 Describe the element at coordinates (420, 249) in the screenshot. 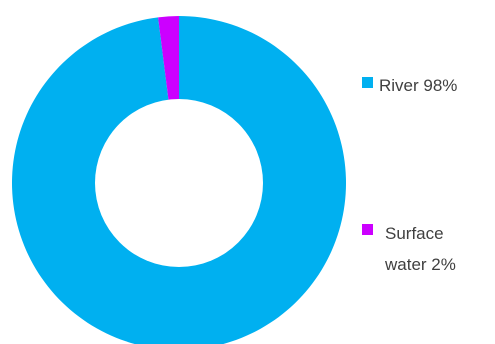

I see `legend-label-surface-water: Surface water 2%` at that location.